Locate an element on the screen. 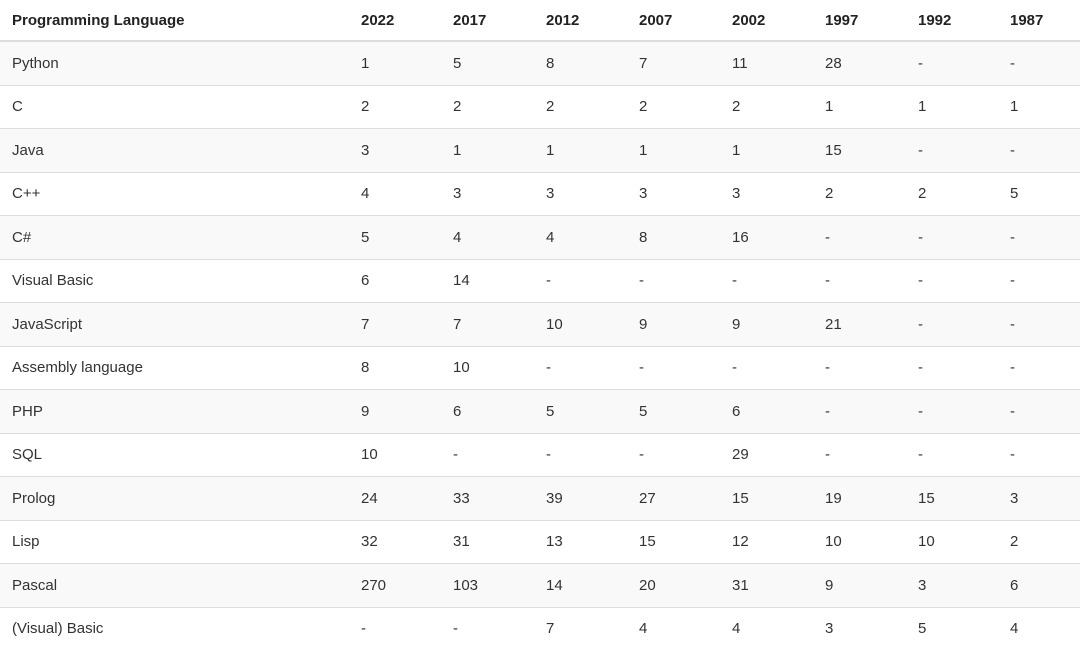  rank-cell: 16 is located at coordinates (766, 237).